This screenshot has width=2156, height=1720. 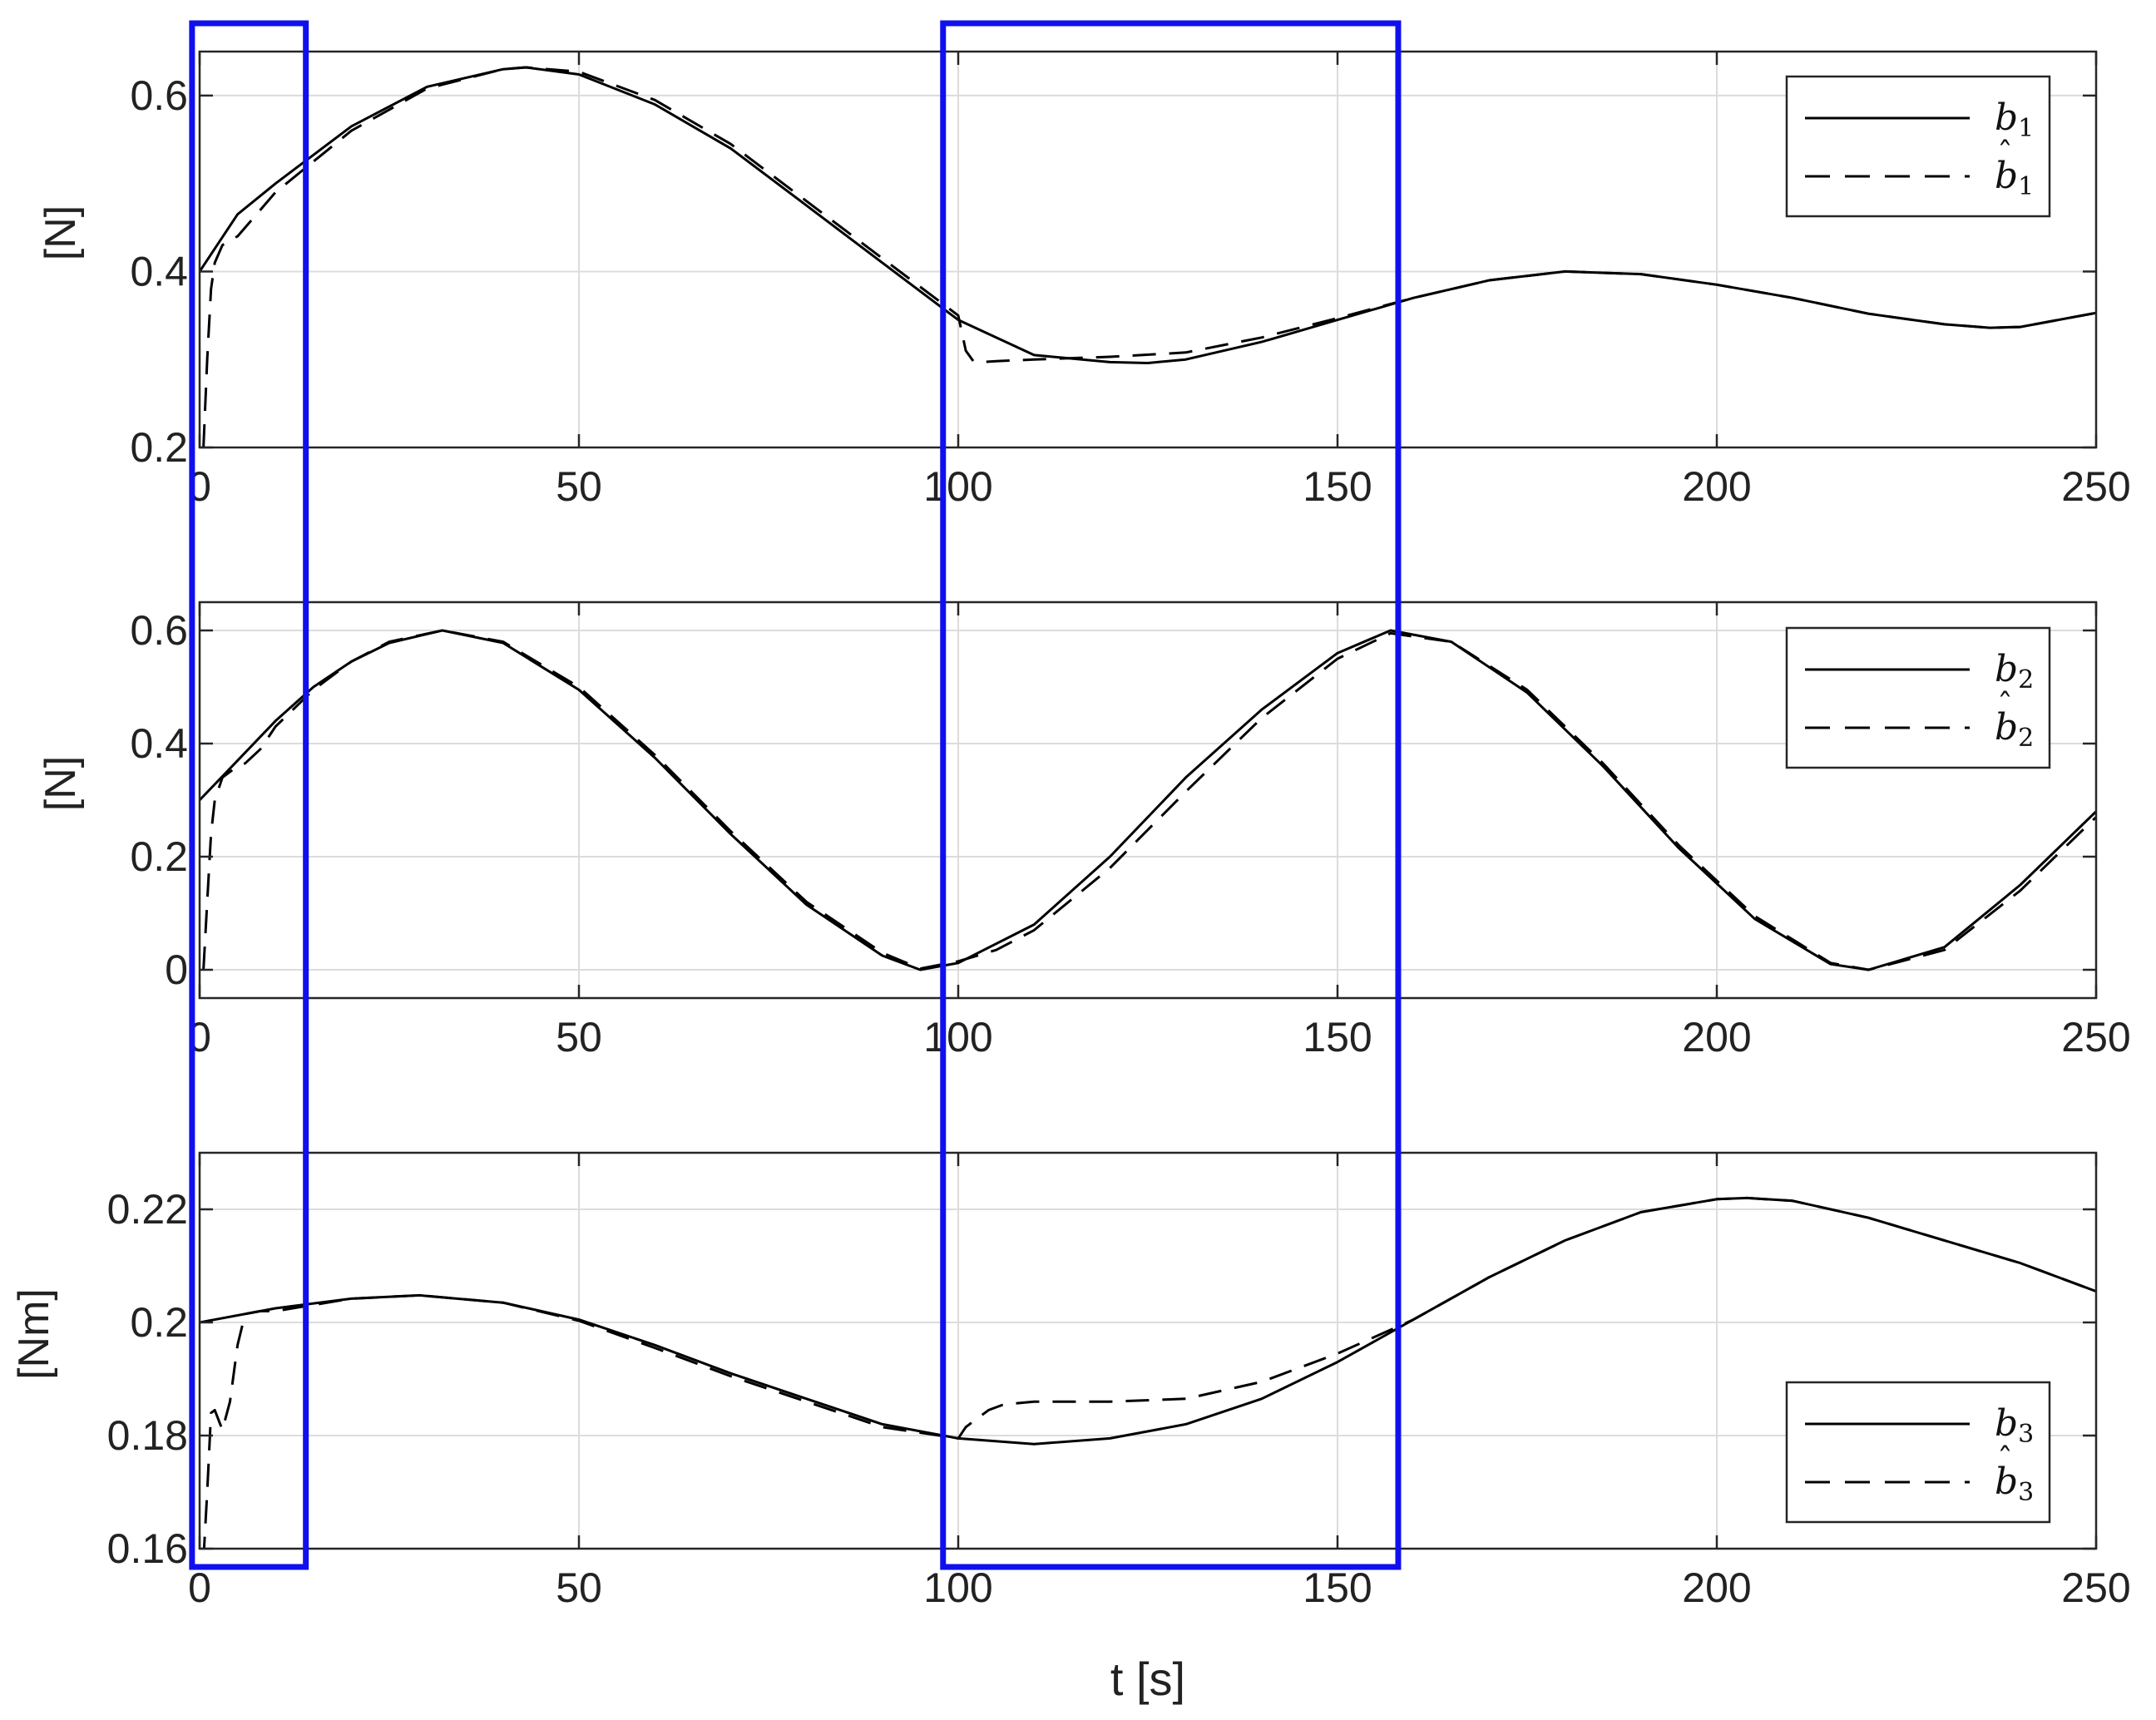 What do you see at coordinates (176, 970) in the screenshot?
I see `y-tick-label: 0` at bounding box center [176, 970].